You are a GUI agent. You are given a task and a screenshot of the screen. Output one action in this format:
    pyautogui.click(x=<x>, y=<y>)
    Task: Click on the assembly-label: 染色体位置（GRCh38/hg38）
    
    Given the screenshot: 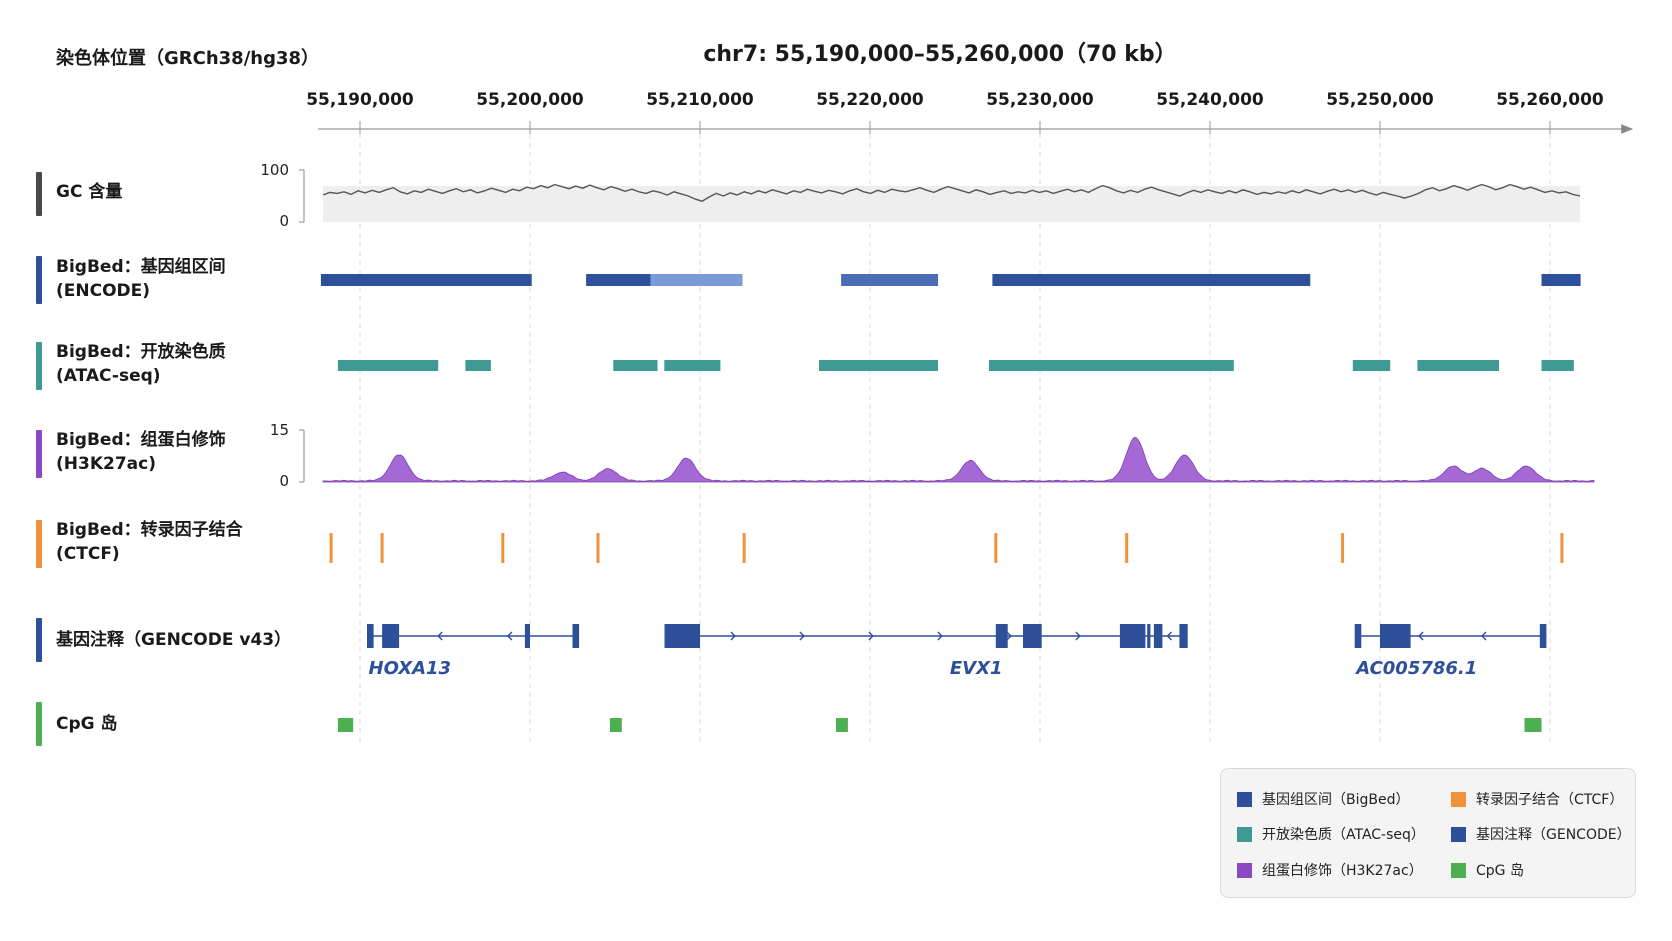 What is the action you would take?
    pyautogui.click(x=188, y=58)
    